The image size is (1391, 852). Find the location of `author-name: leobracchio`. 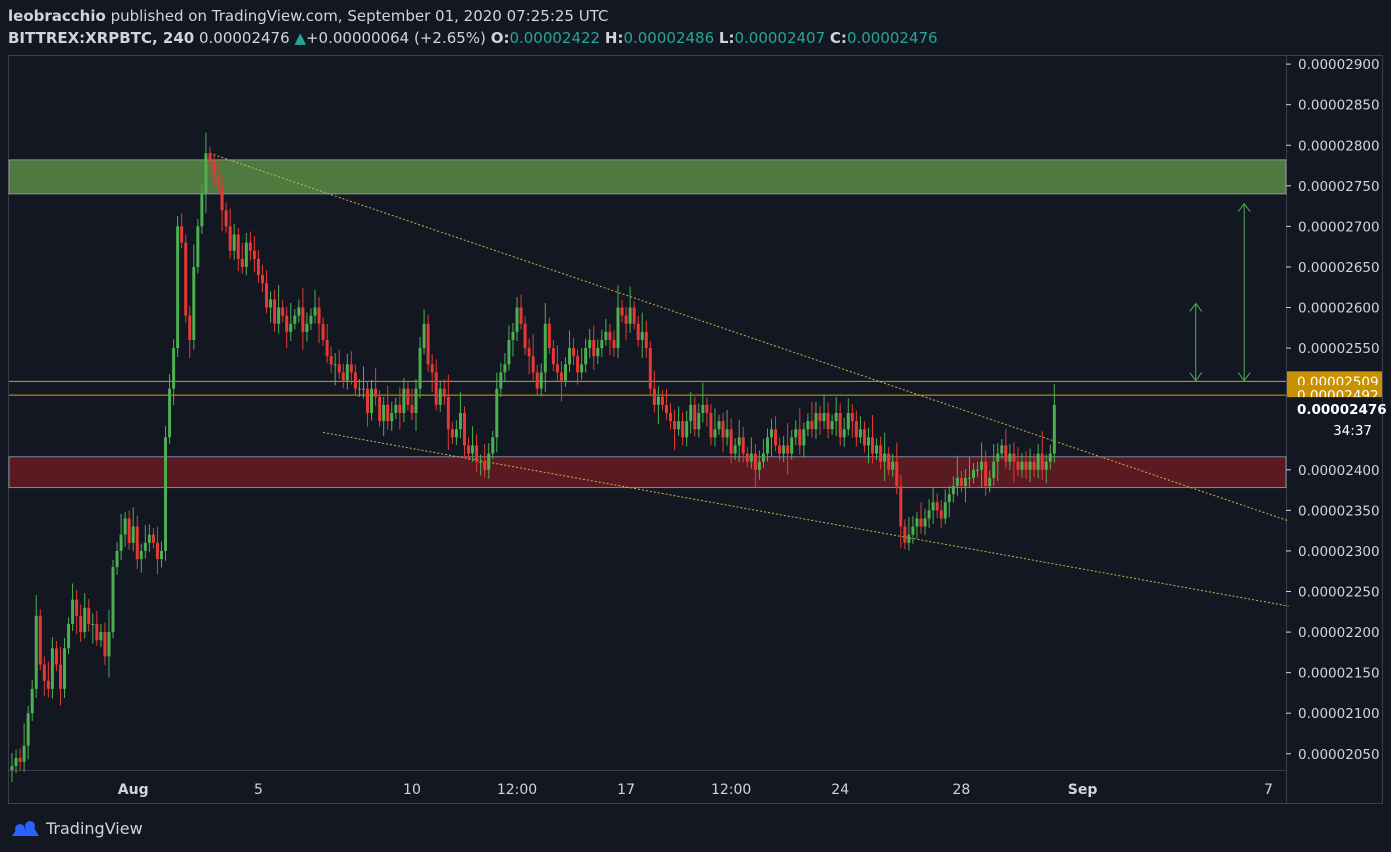

author-name: leobracchio is located at coordinates (57, 16).